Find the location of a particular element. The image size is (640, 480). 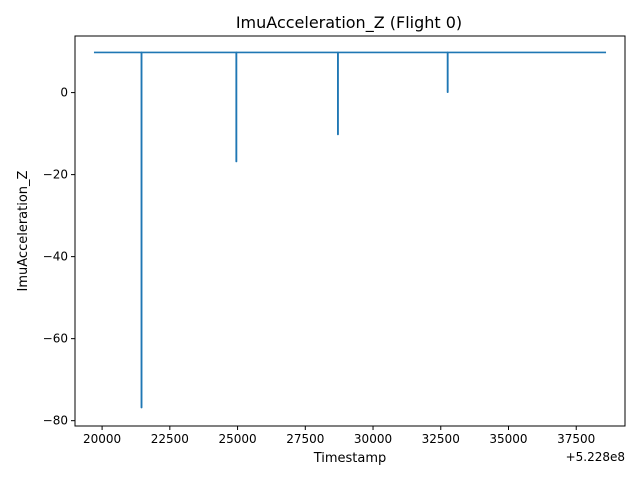

x-tick-label: 37500 is located at coordinates (576, 439).